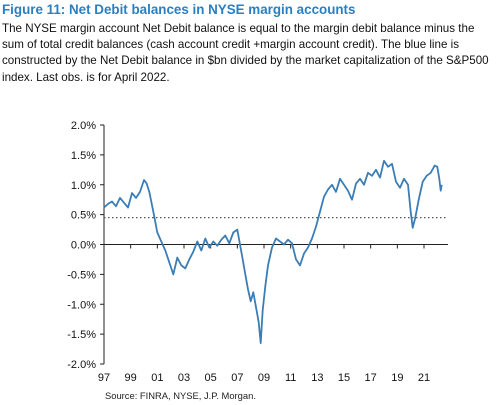 This screenshot has width=500, height=405. I want to click on y-tick-label: 0.5%, so click(83, 216).